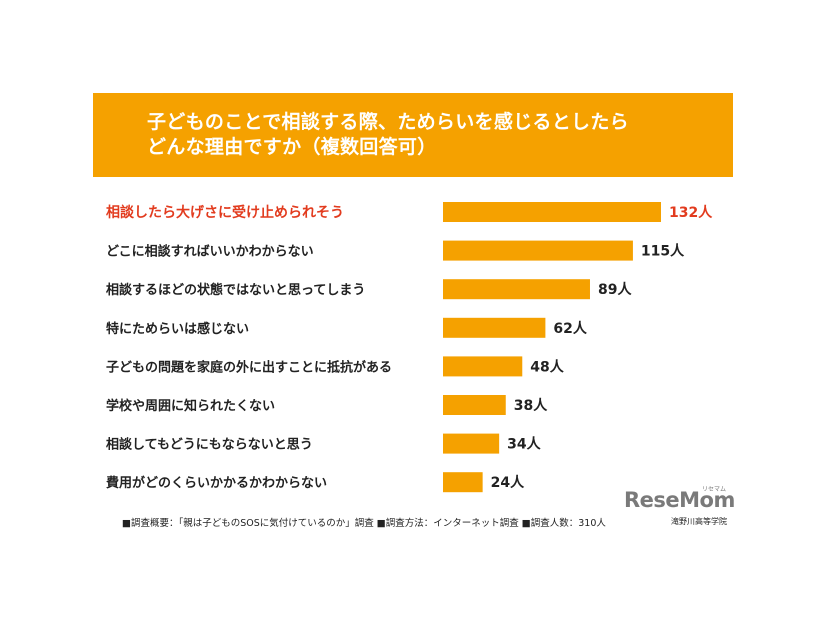 This screenshot has height=620, width=826. Describe the element at coordinates (691, 212) in the screenshot. I see `value-label: 132人` at that location.